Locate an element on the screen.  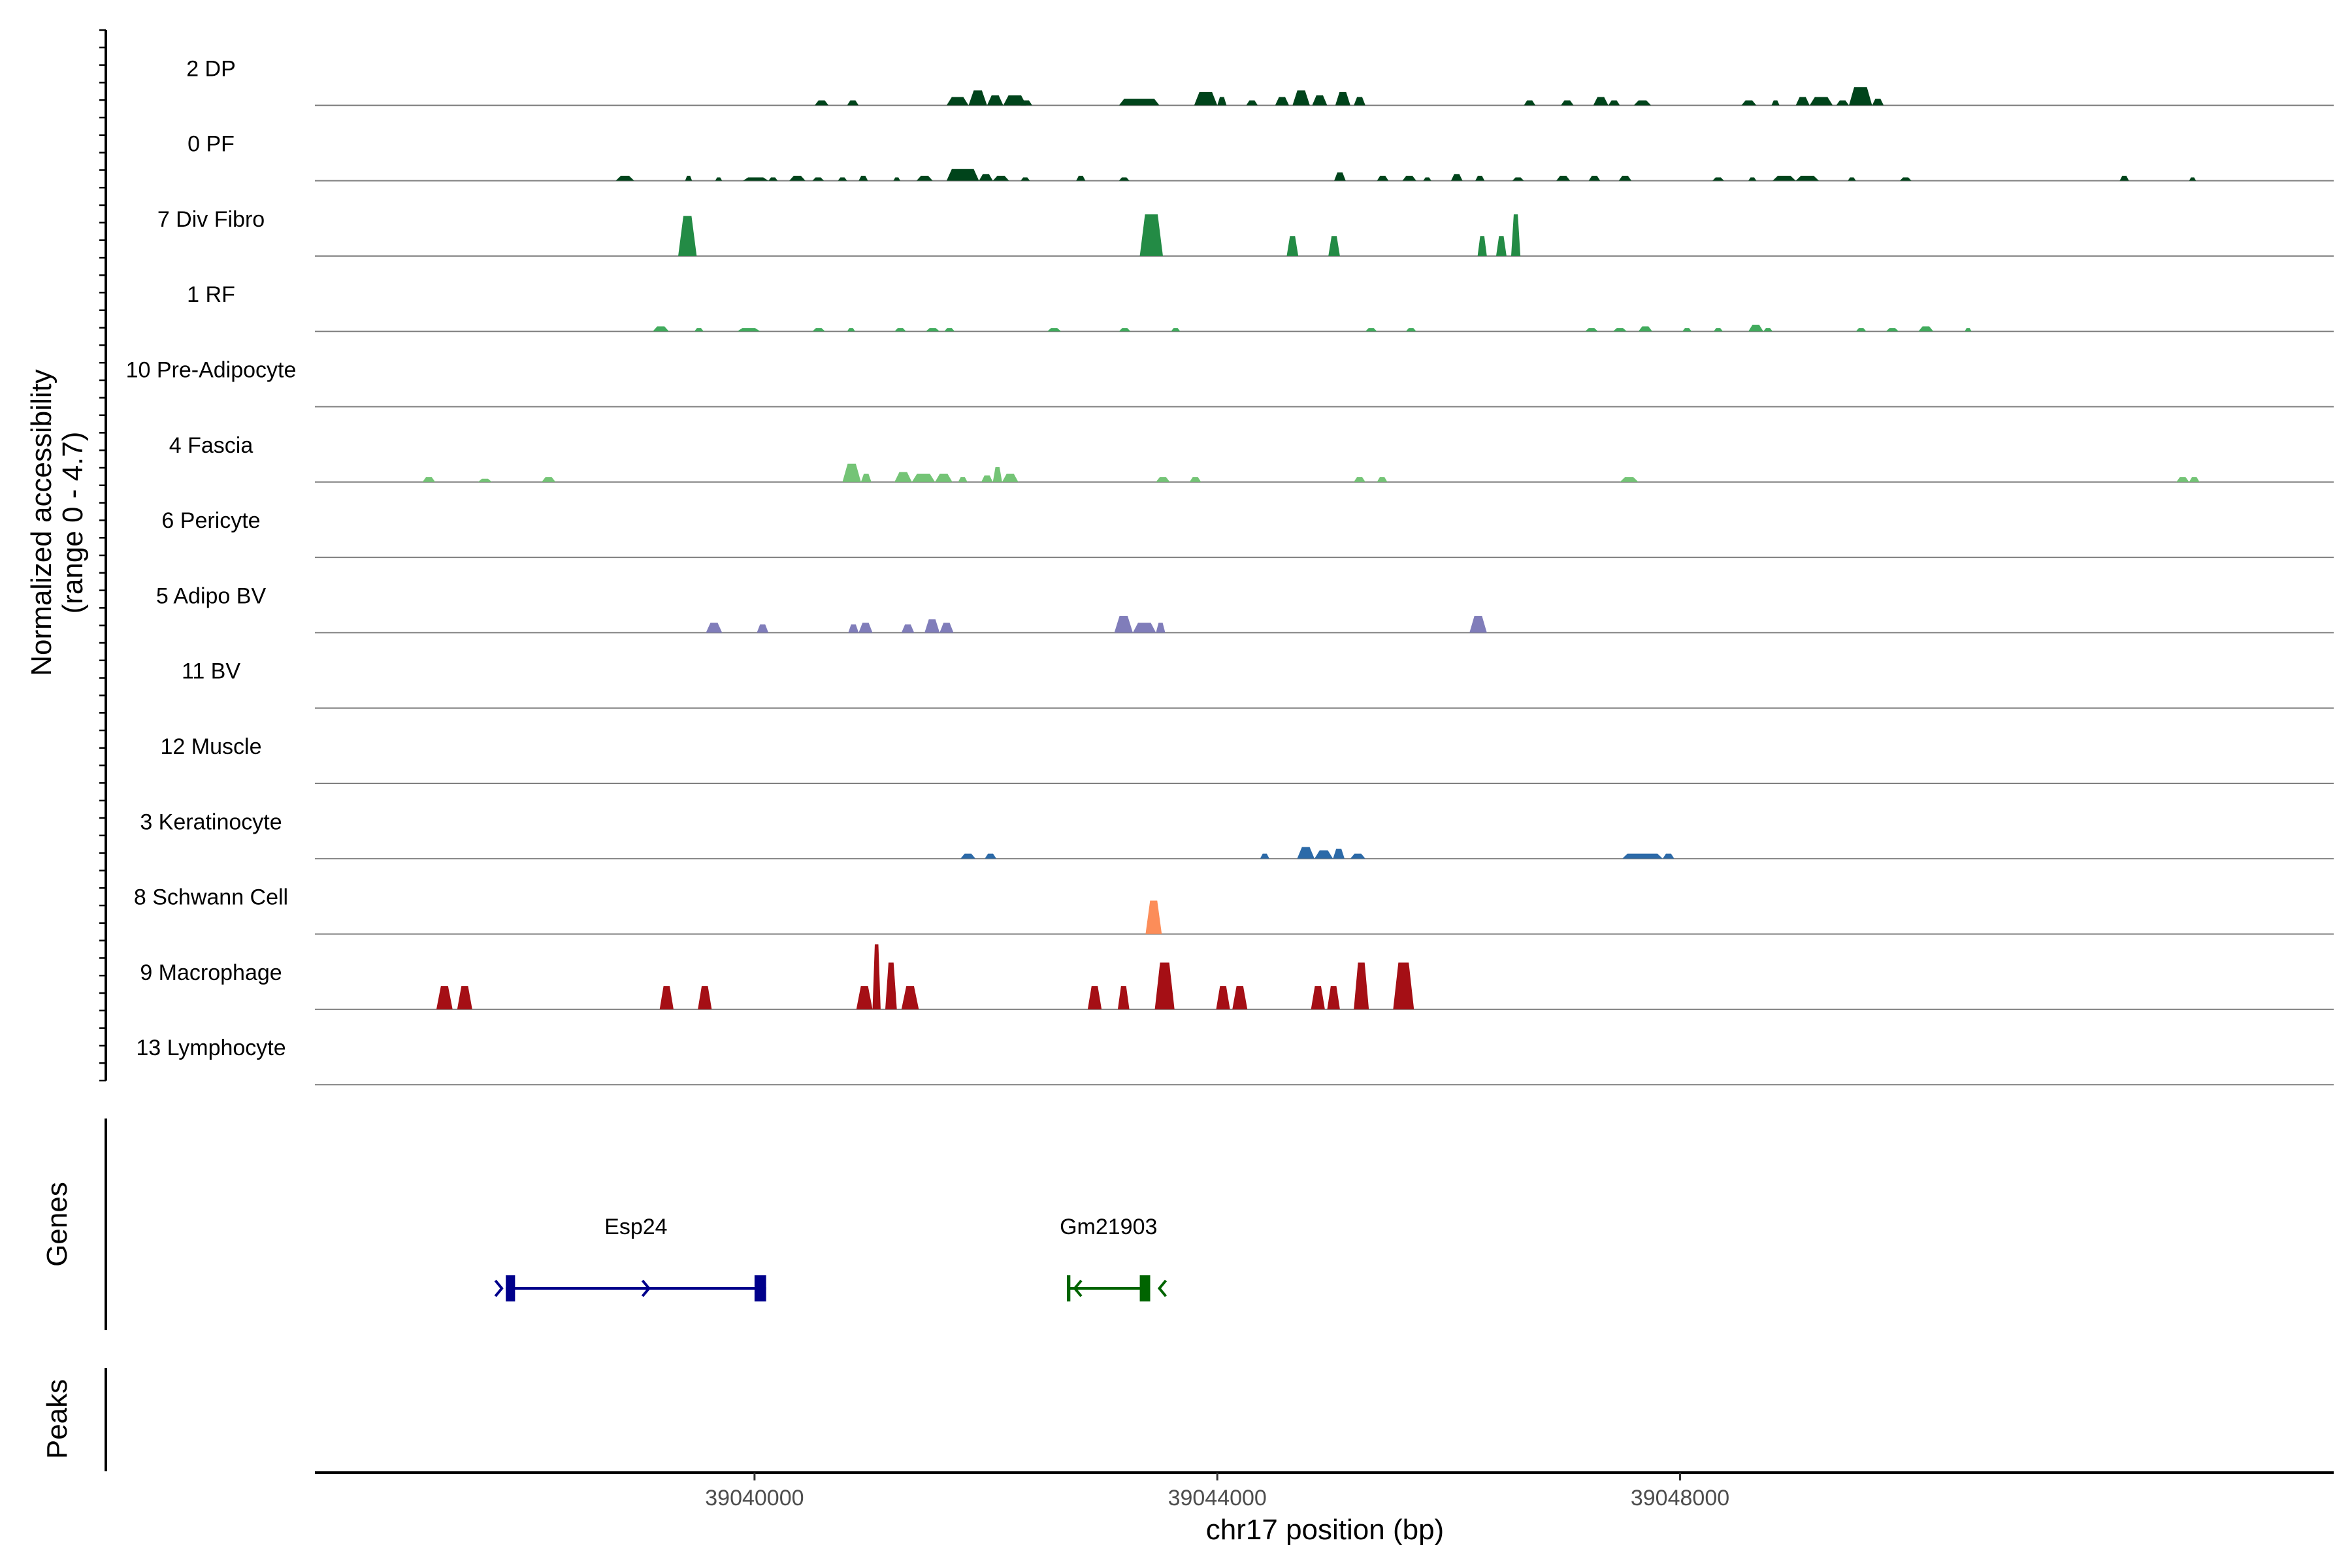
track-6: 4 Fascia is located at coordinates (1251, 458).